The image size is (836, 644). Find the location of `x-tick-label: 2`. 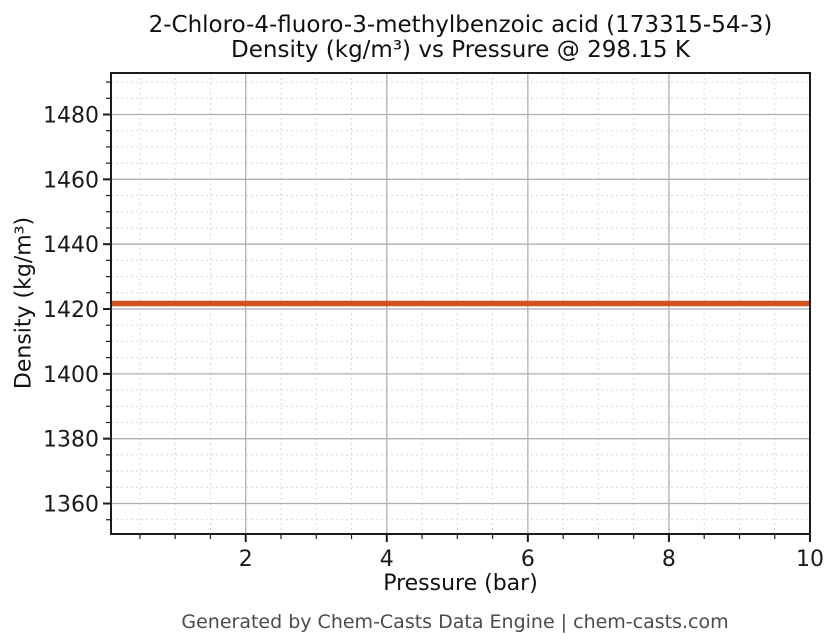

x-tick-label: 2 is located at coordinates (246, 559).